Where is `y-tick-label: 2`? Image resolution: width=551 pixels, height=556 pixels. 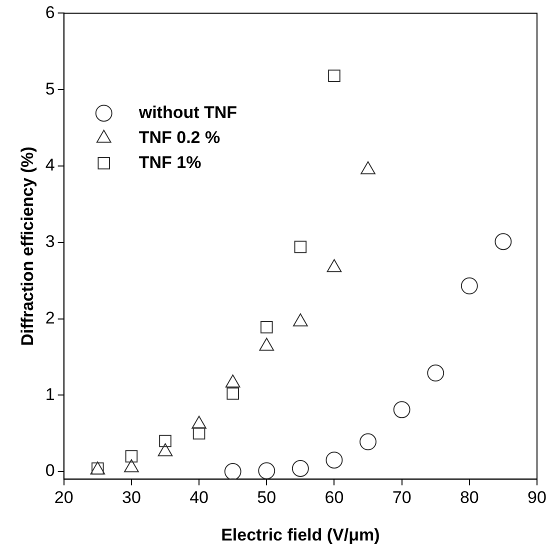
y-tick-label: 2 is located at coordinates (50, 318).